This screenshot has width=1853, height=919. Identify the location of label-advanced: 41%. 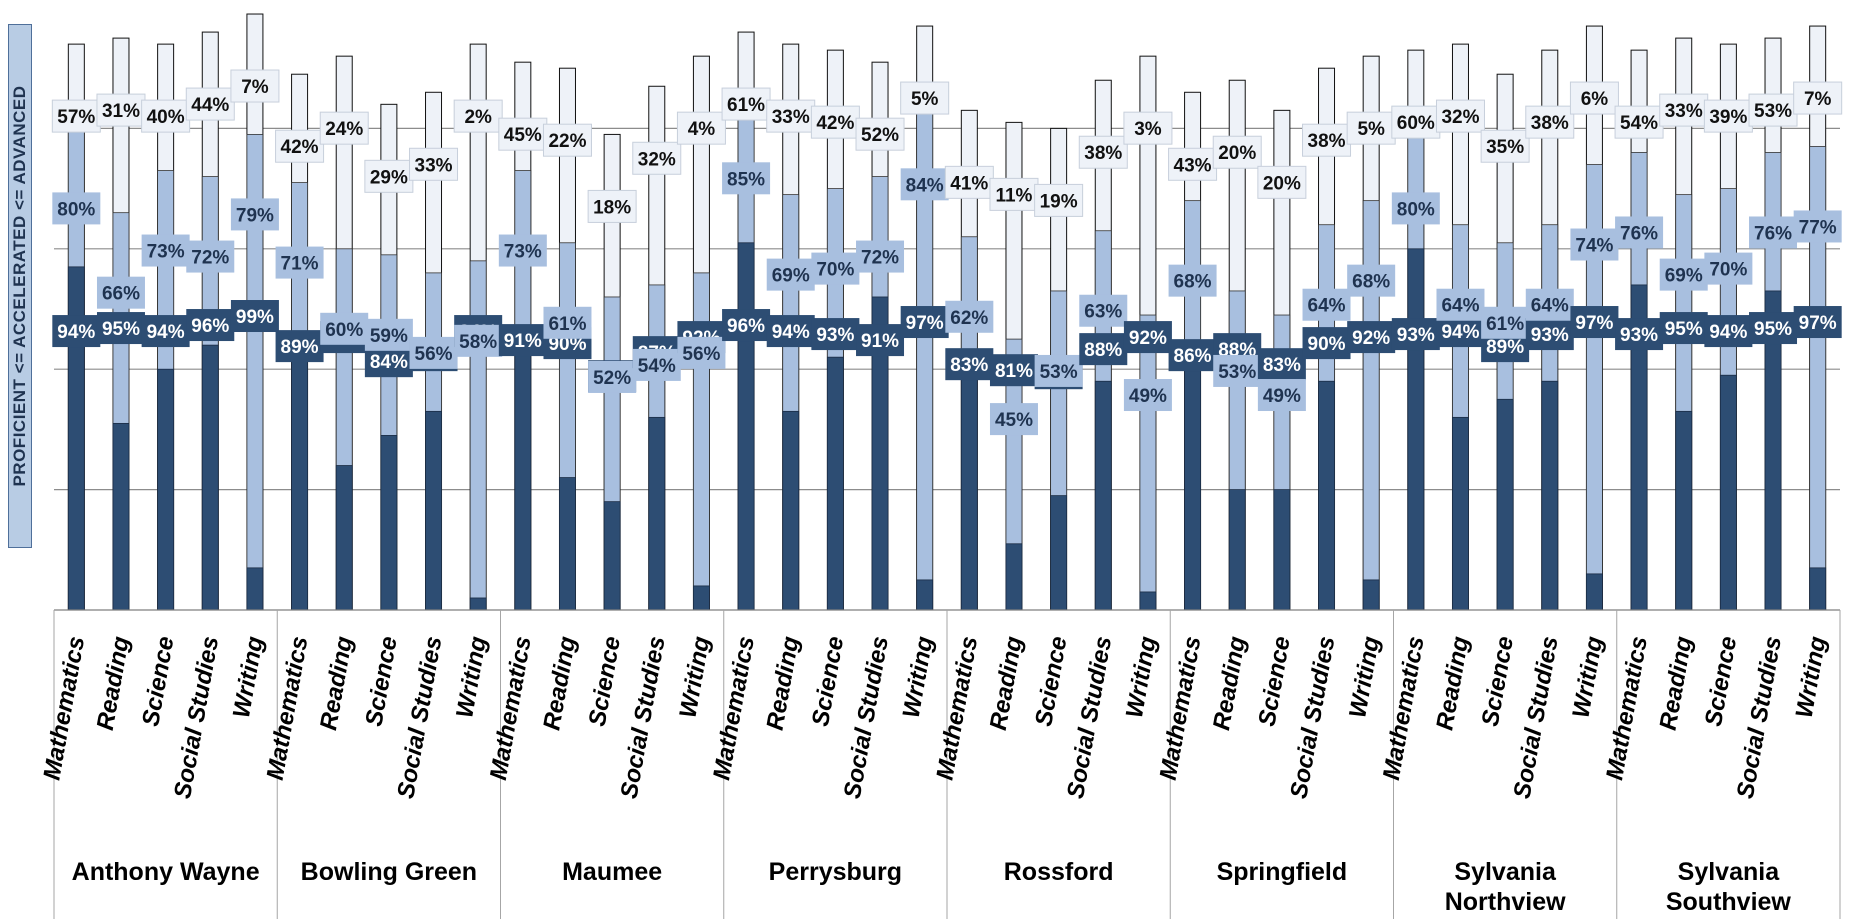
(969, 183).